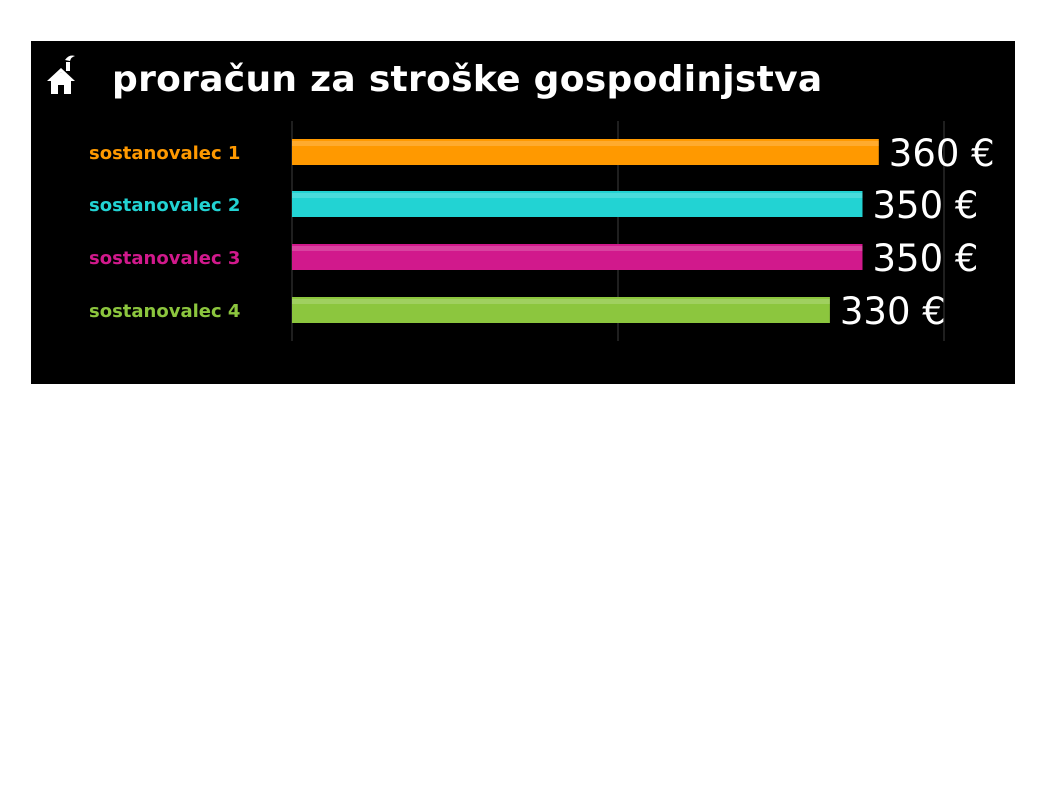 The width and height of the screenshot is (1042, 800). Describe the element at coordinates (164, 205) in the screenshot. I see `category-label: sostanovalec 2` at that location.